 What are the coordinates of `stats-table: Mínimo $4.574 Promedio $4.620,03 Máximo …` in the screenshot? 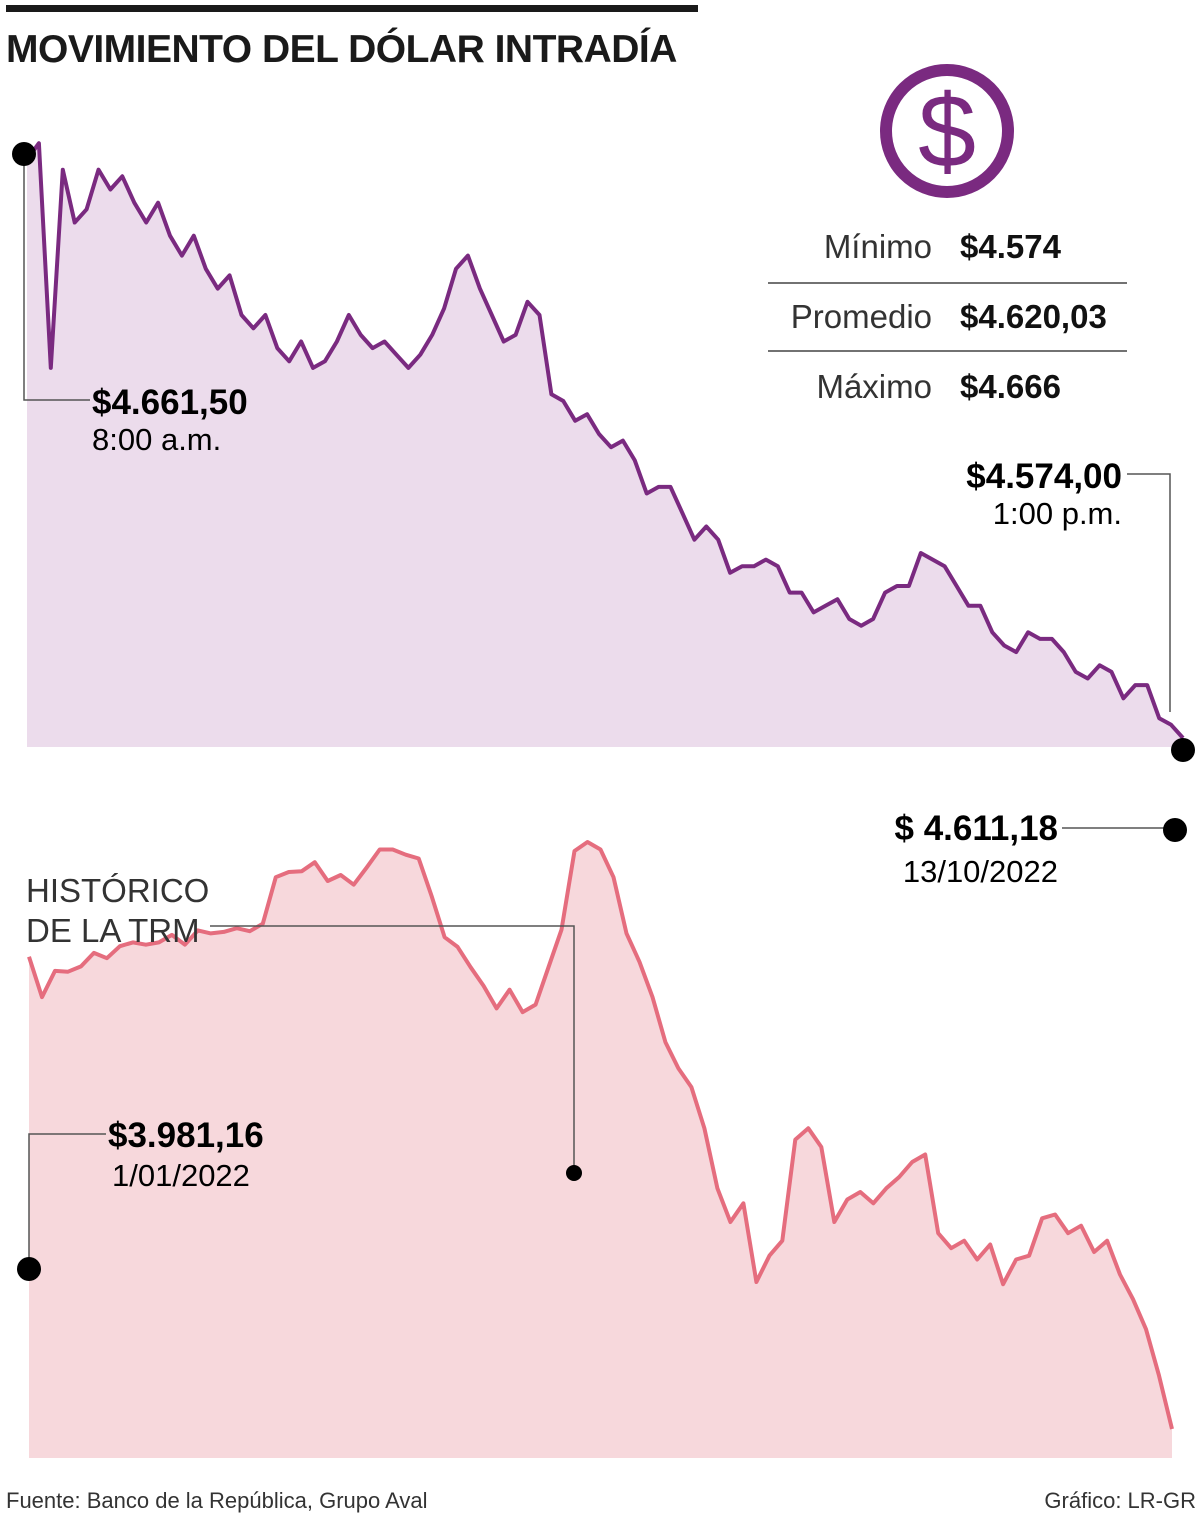 It's located at (947, 316).